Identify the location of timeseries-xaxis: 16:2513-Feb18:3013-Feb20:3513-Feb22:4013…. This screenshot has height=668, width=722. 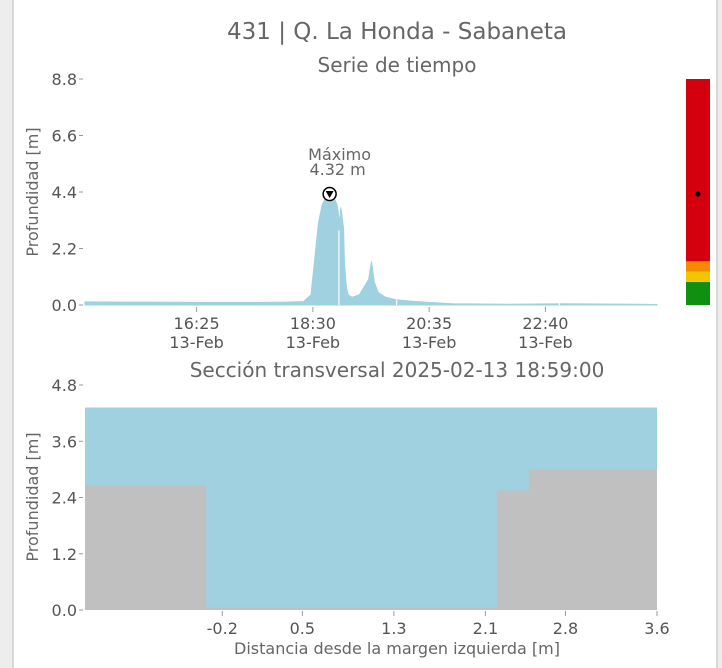
(371, 329).